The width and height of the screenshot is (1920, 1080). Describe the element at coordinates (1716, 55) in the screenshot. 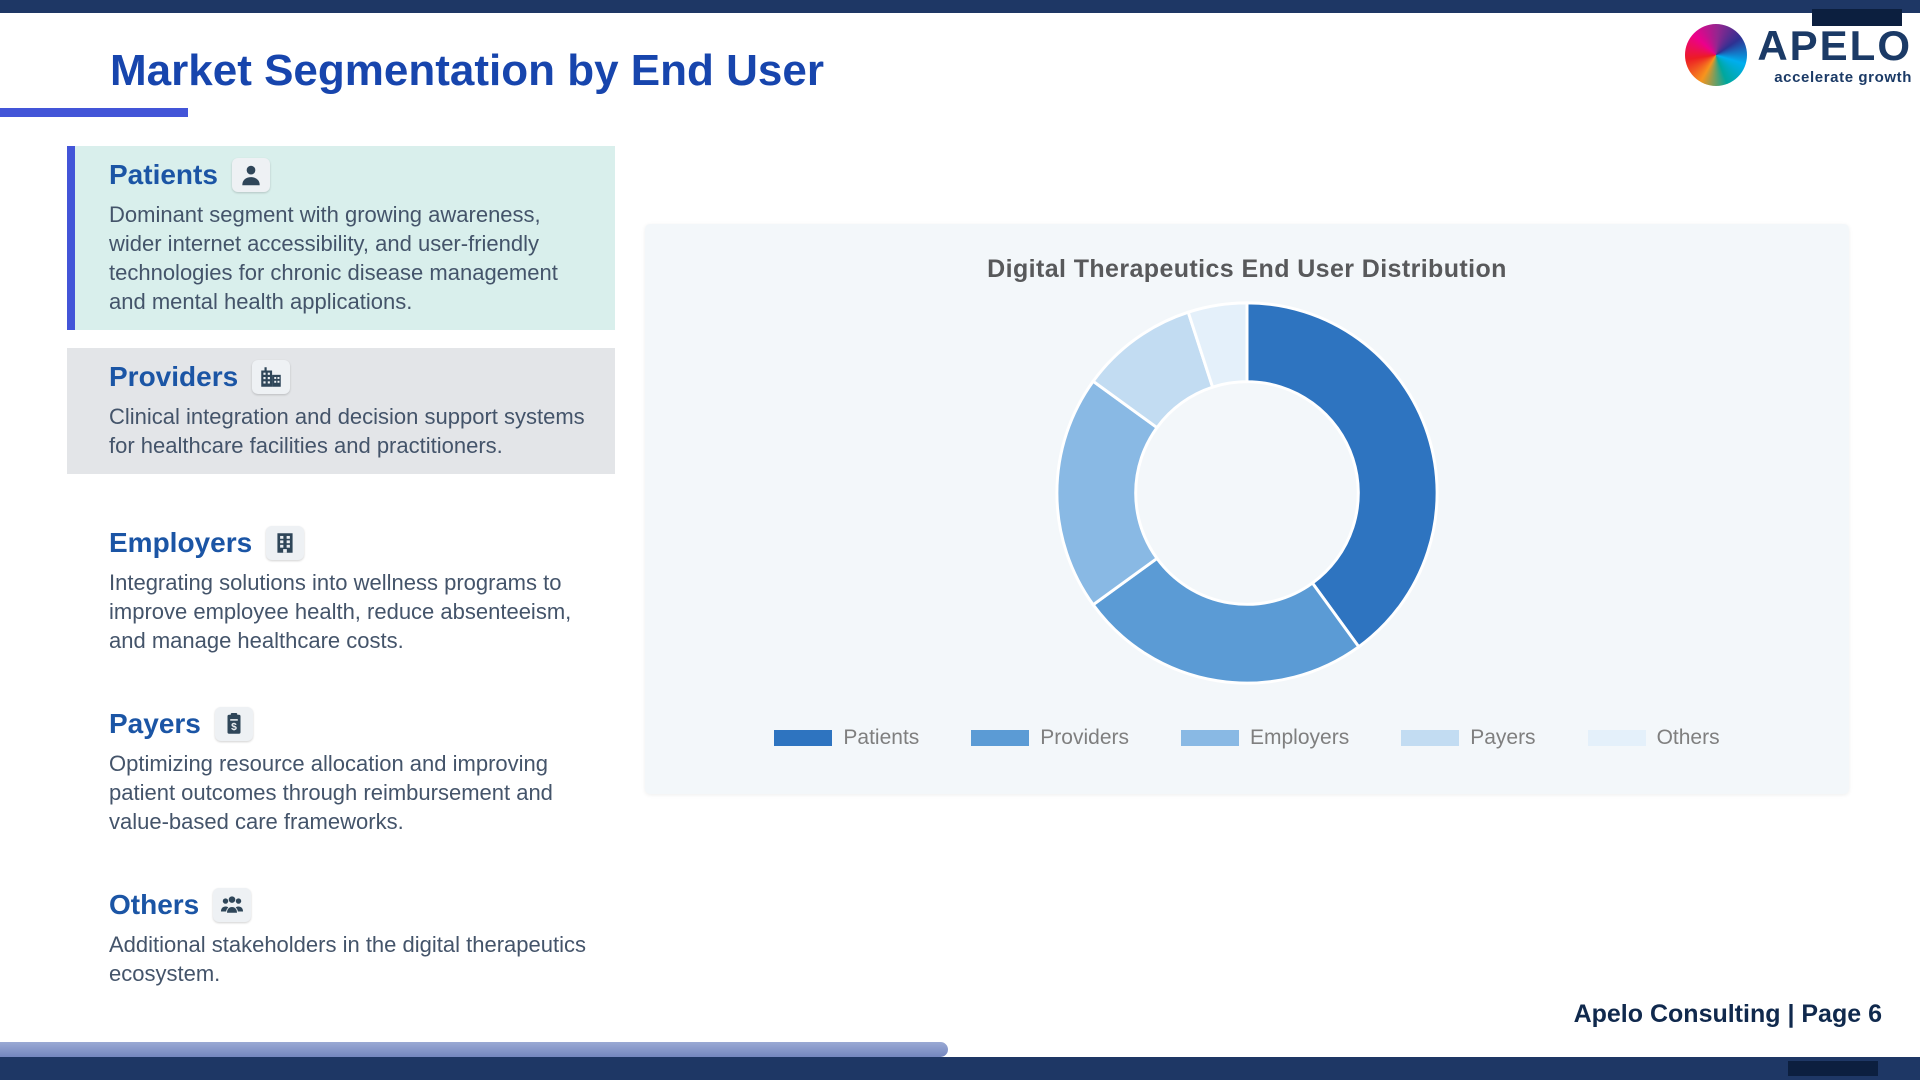

I see `pinwheel-icon` at that location.